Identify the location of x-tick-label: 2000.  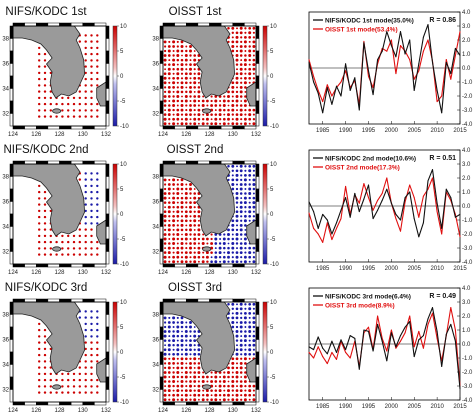
(392, 131).